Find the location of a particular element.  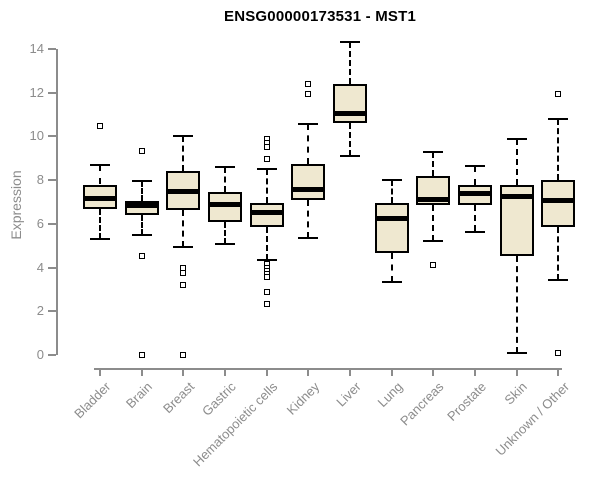

upper-whisker-cap-lung is located at coordinates (391, 180).